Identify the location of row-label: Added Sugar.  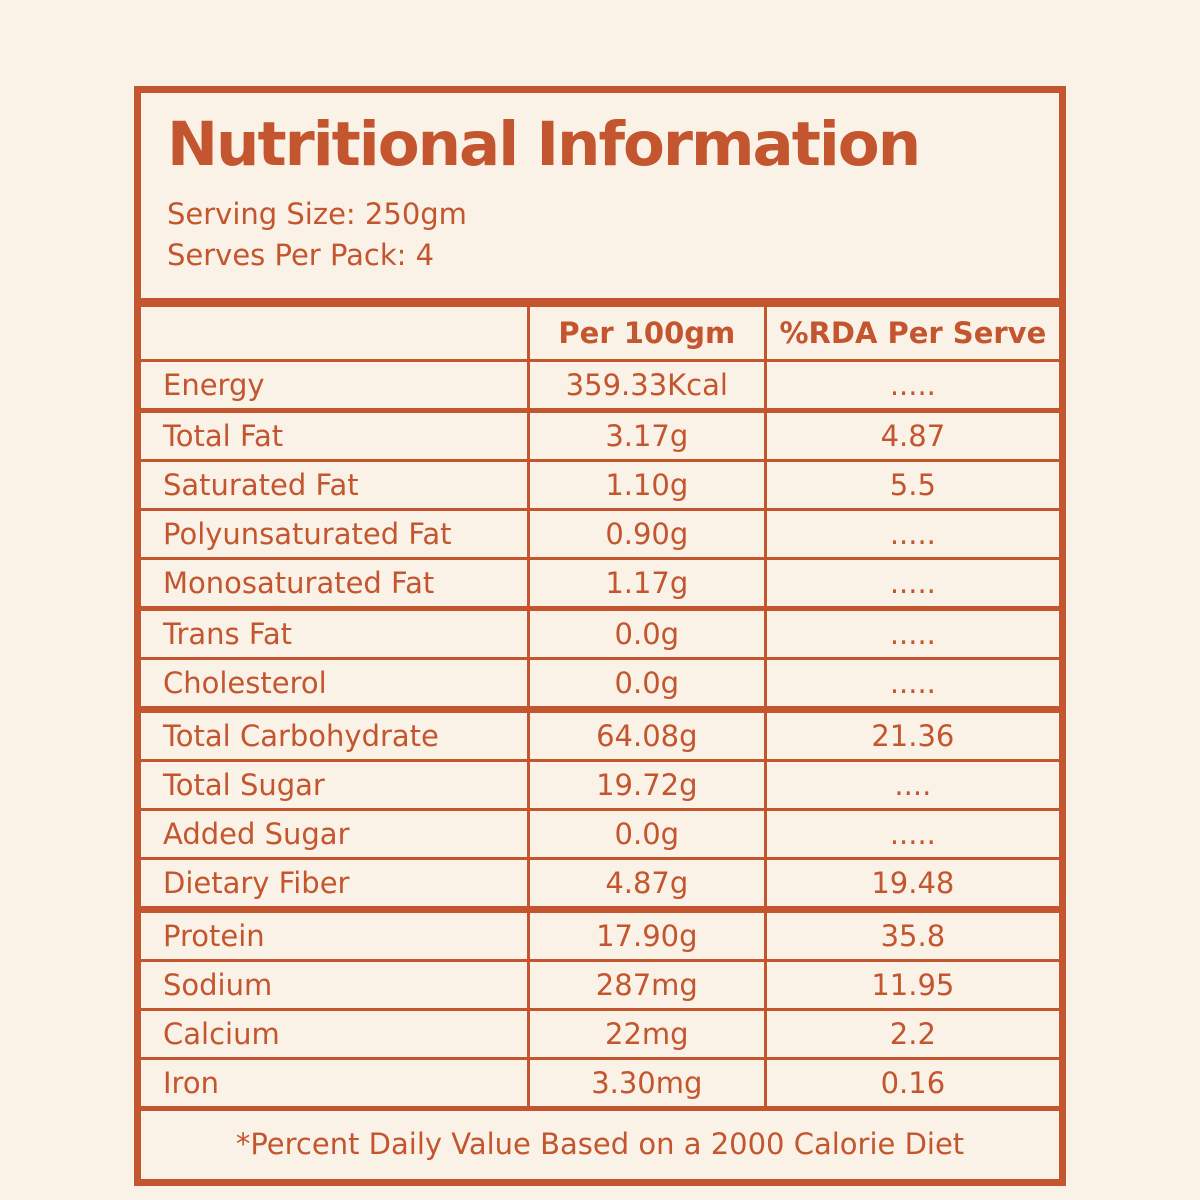
(335, 834).